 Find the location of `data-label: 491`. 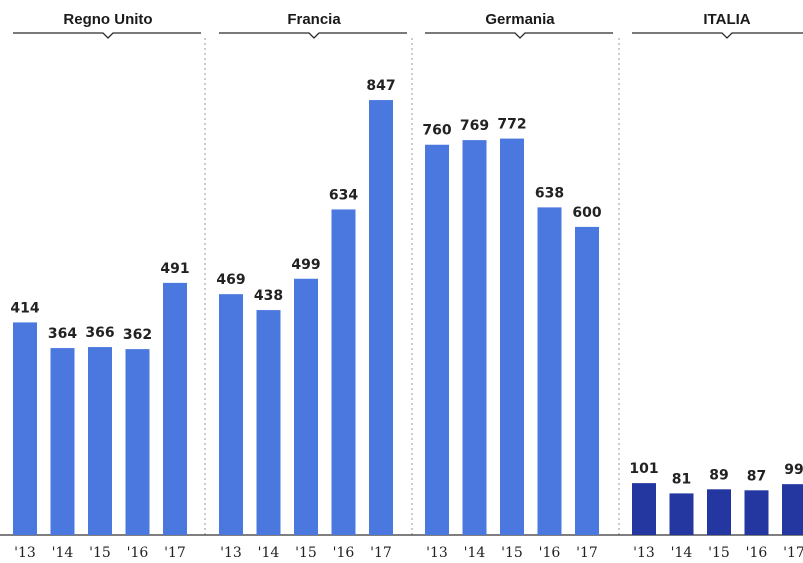

data-label: 491 is located at coordinates (174, 269).